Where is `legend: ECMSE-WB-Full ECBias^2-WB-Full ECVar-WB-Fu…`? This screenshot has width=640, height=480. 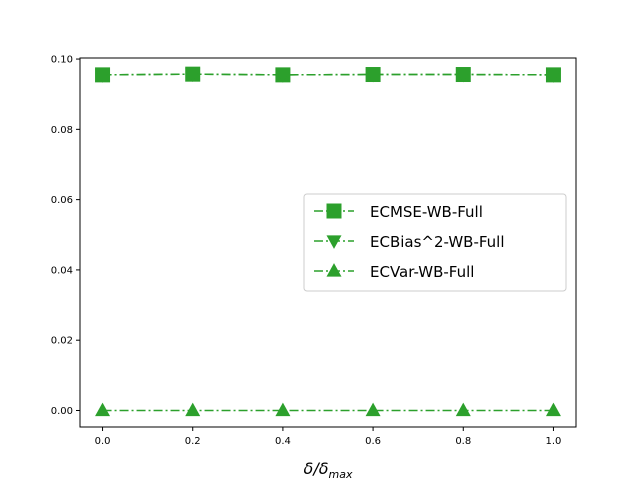 legend: ECMSE-WB-Full ECBias^2-WB-Full ECVar-WB-Fu… is located at coordinates (435, 242).